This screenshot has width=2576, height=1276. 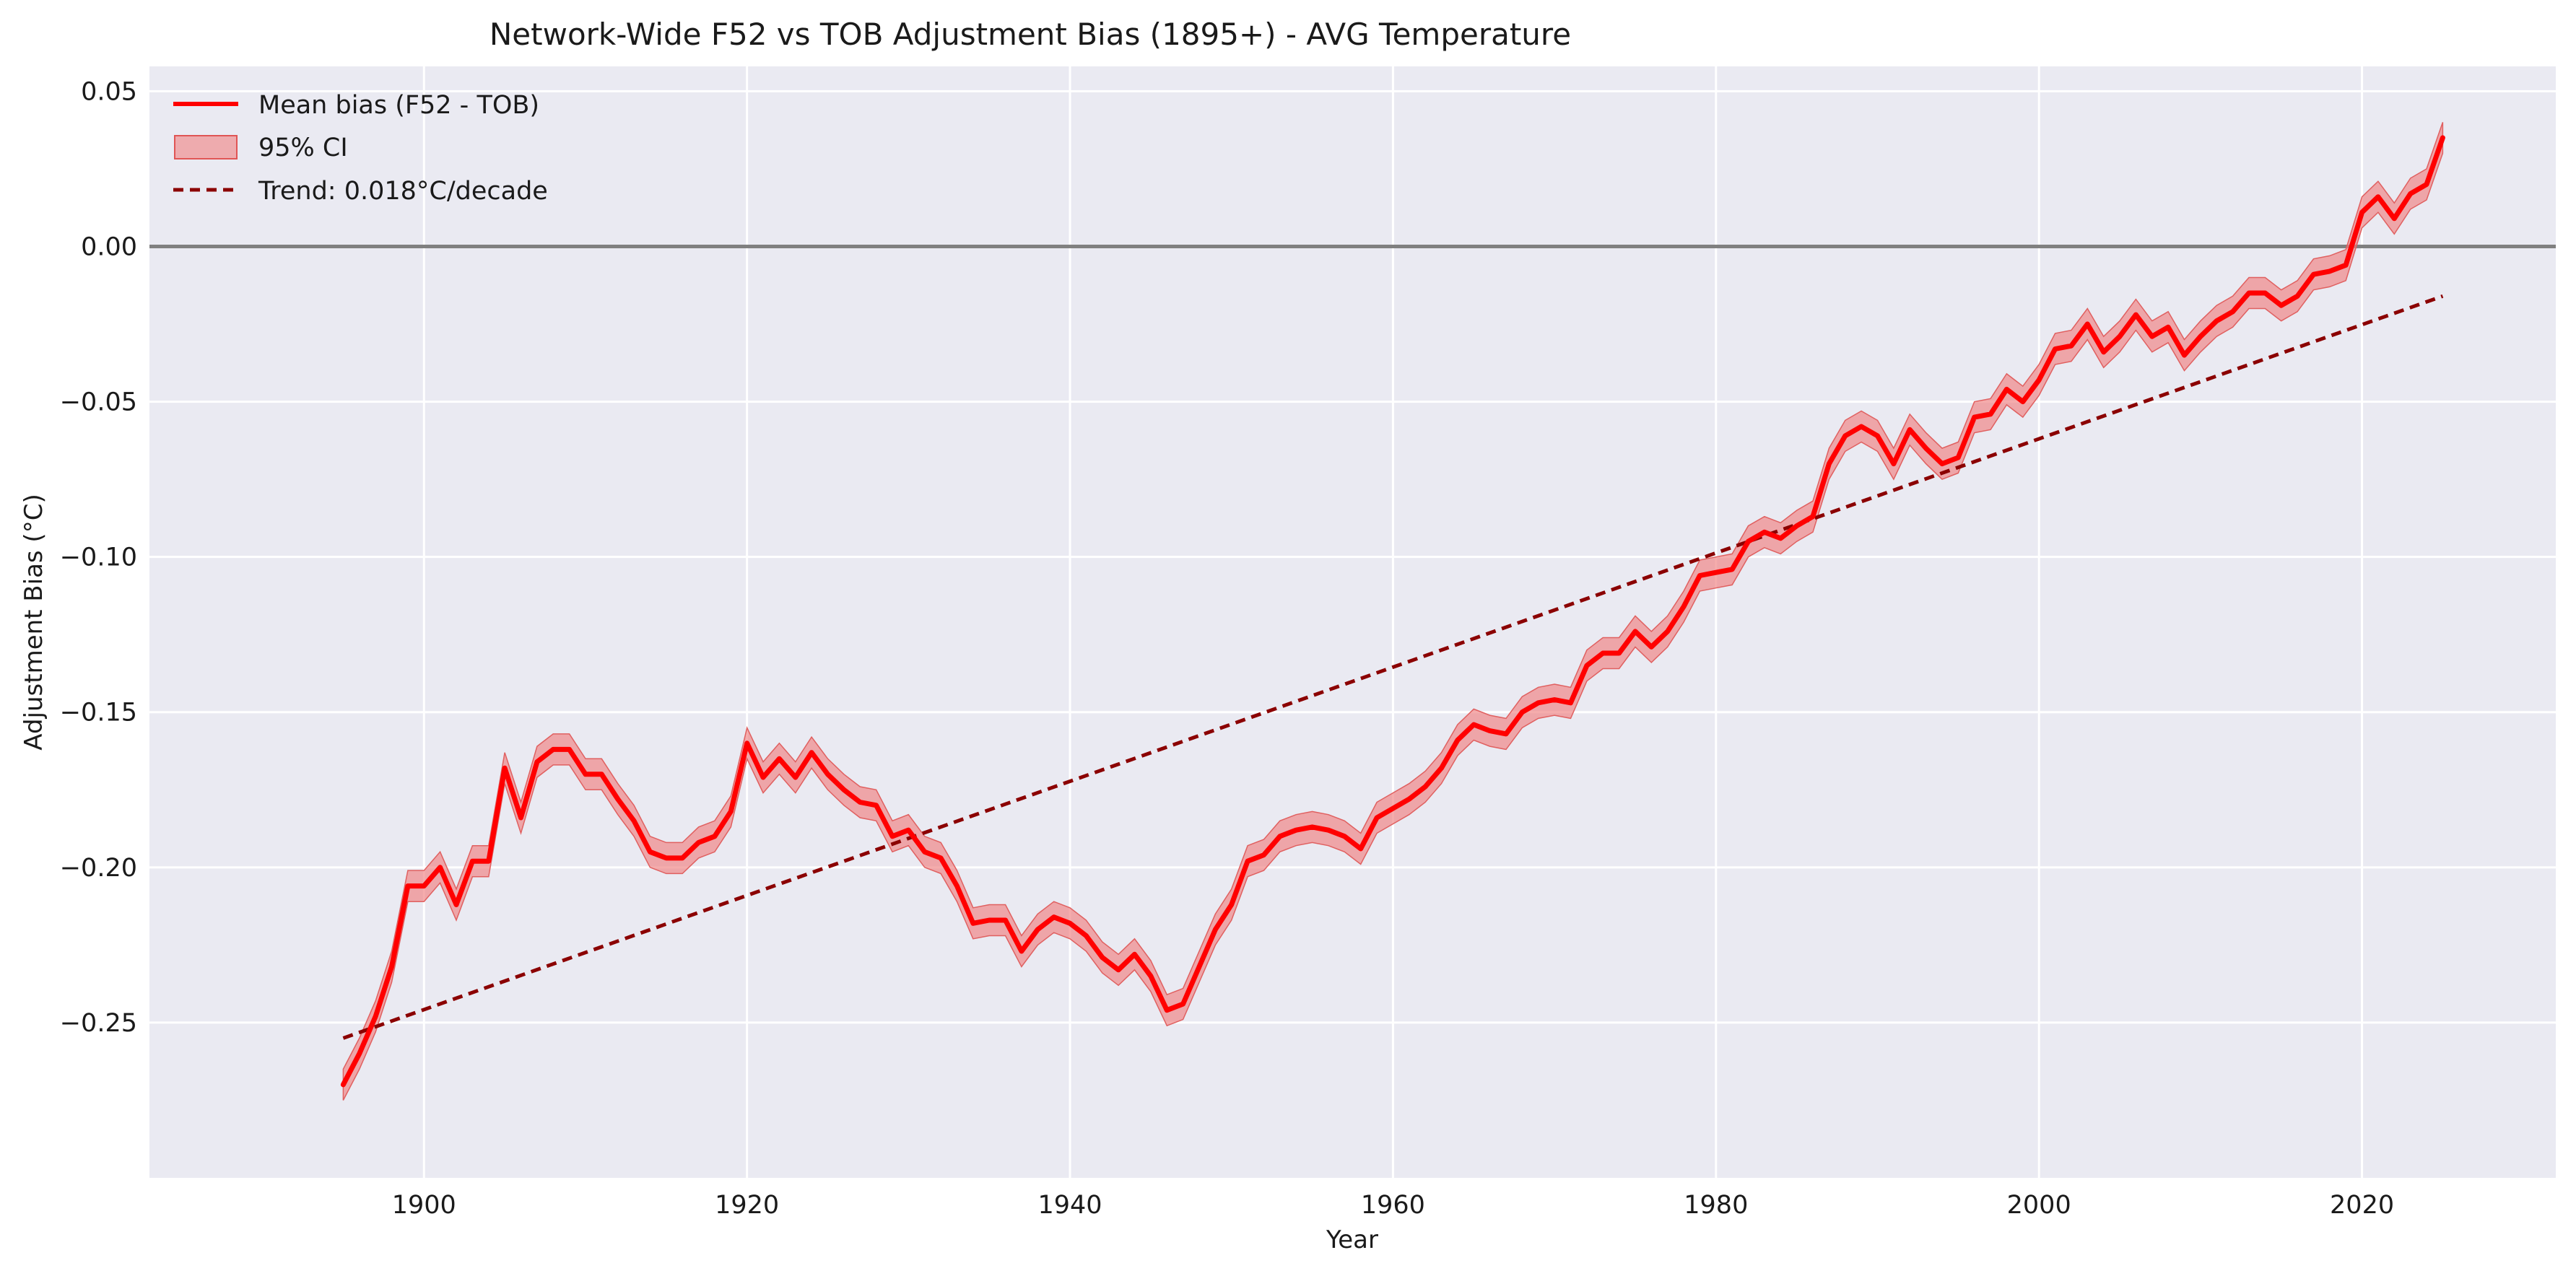 What do you see at coordinates (109, 246) in the screenshot?
I see `y-tick-label: 0.00` at bounding box center [109, 246].